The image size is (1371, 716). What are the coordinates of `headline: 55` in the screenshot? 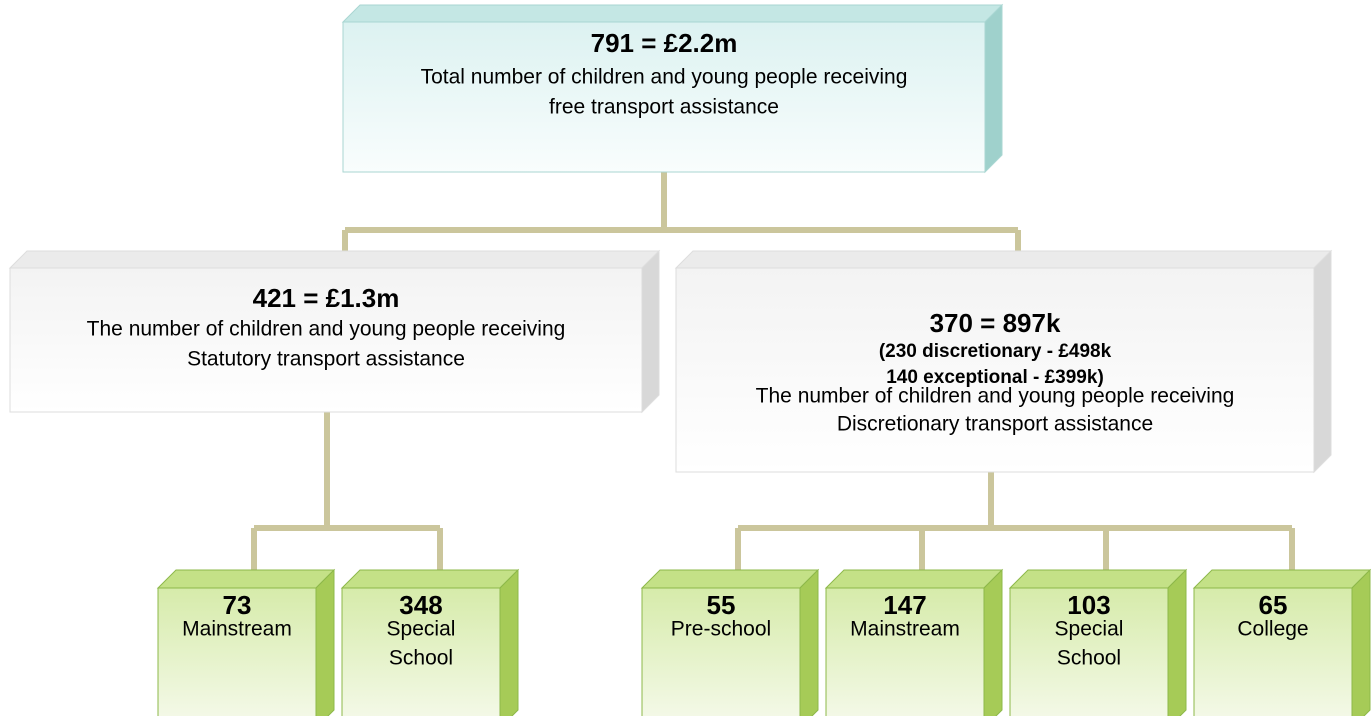 It's located at (721, 605).